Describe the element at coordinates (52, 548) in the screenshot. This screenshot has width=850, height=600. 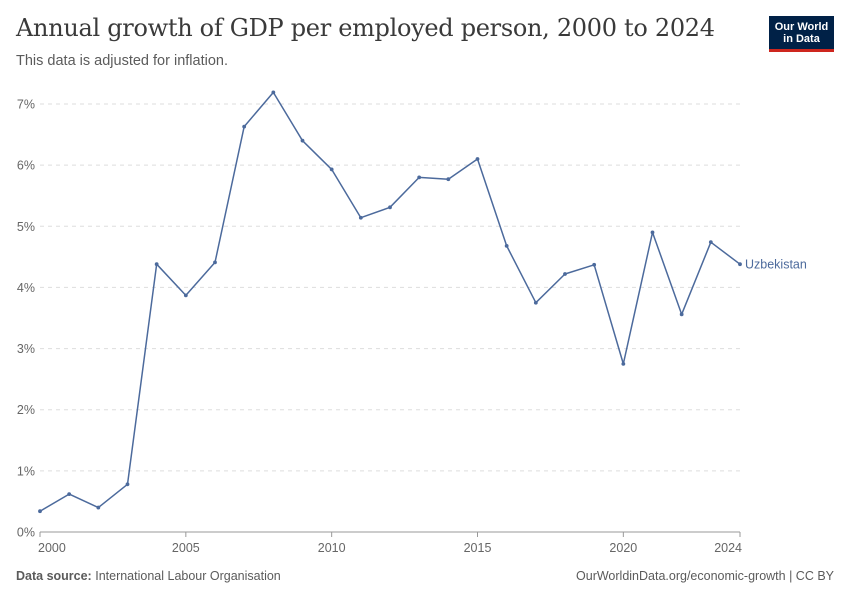
I see `x-tick-label: 2000` at that location.